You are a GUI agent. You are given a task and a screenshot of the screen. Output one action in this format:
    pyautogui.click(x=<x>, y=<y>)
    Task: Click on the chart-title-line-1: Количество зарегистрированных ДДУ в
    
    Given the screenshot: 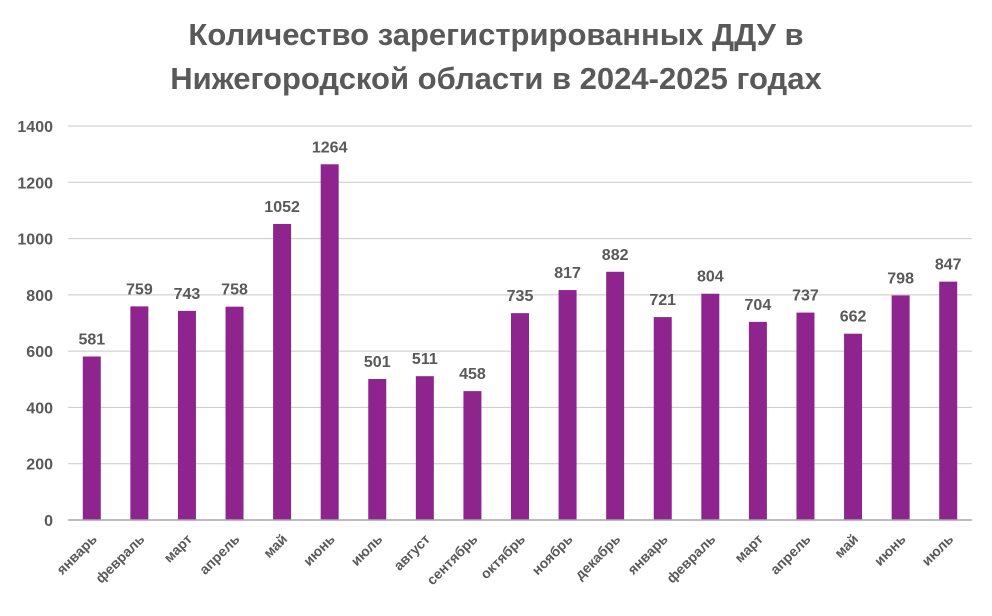 What is the action you would take?
    pyautogui.click(x=496, y=34)
    